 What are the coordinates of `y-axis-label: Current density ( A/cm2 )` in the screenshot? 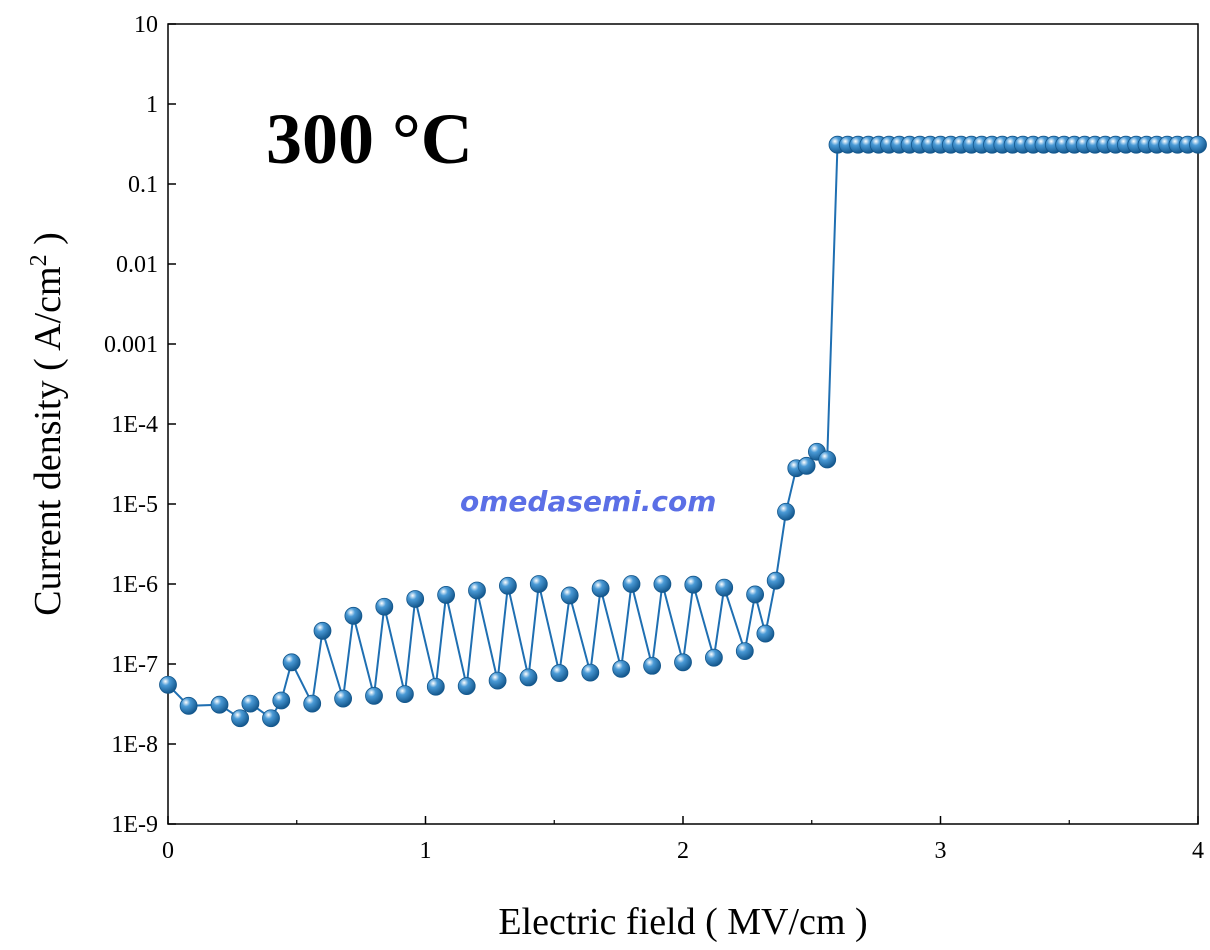 It's located at (47, 424).